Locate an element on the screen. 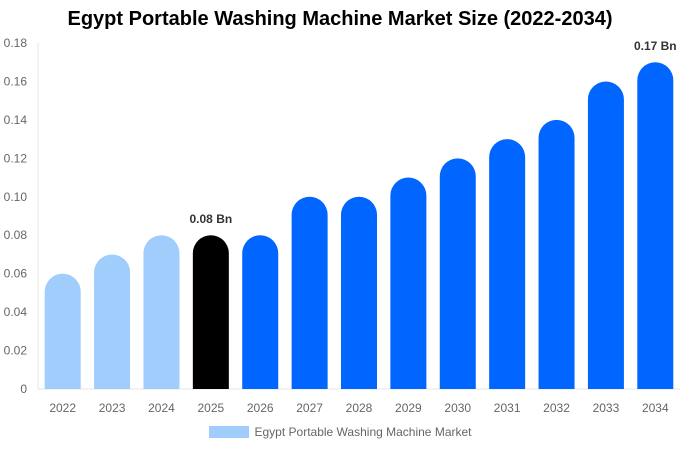 This screenshot has width=680, height=450. x-tick-label: 2030 is located at coordinates (457, 408).